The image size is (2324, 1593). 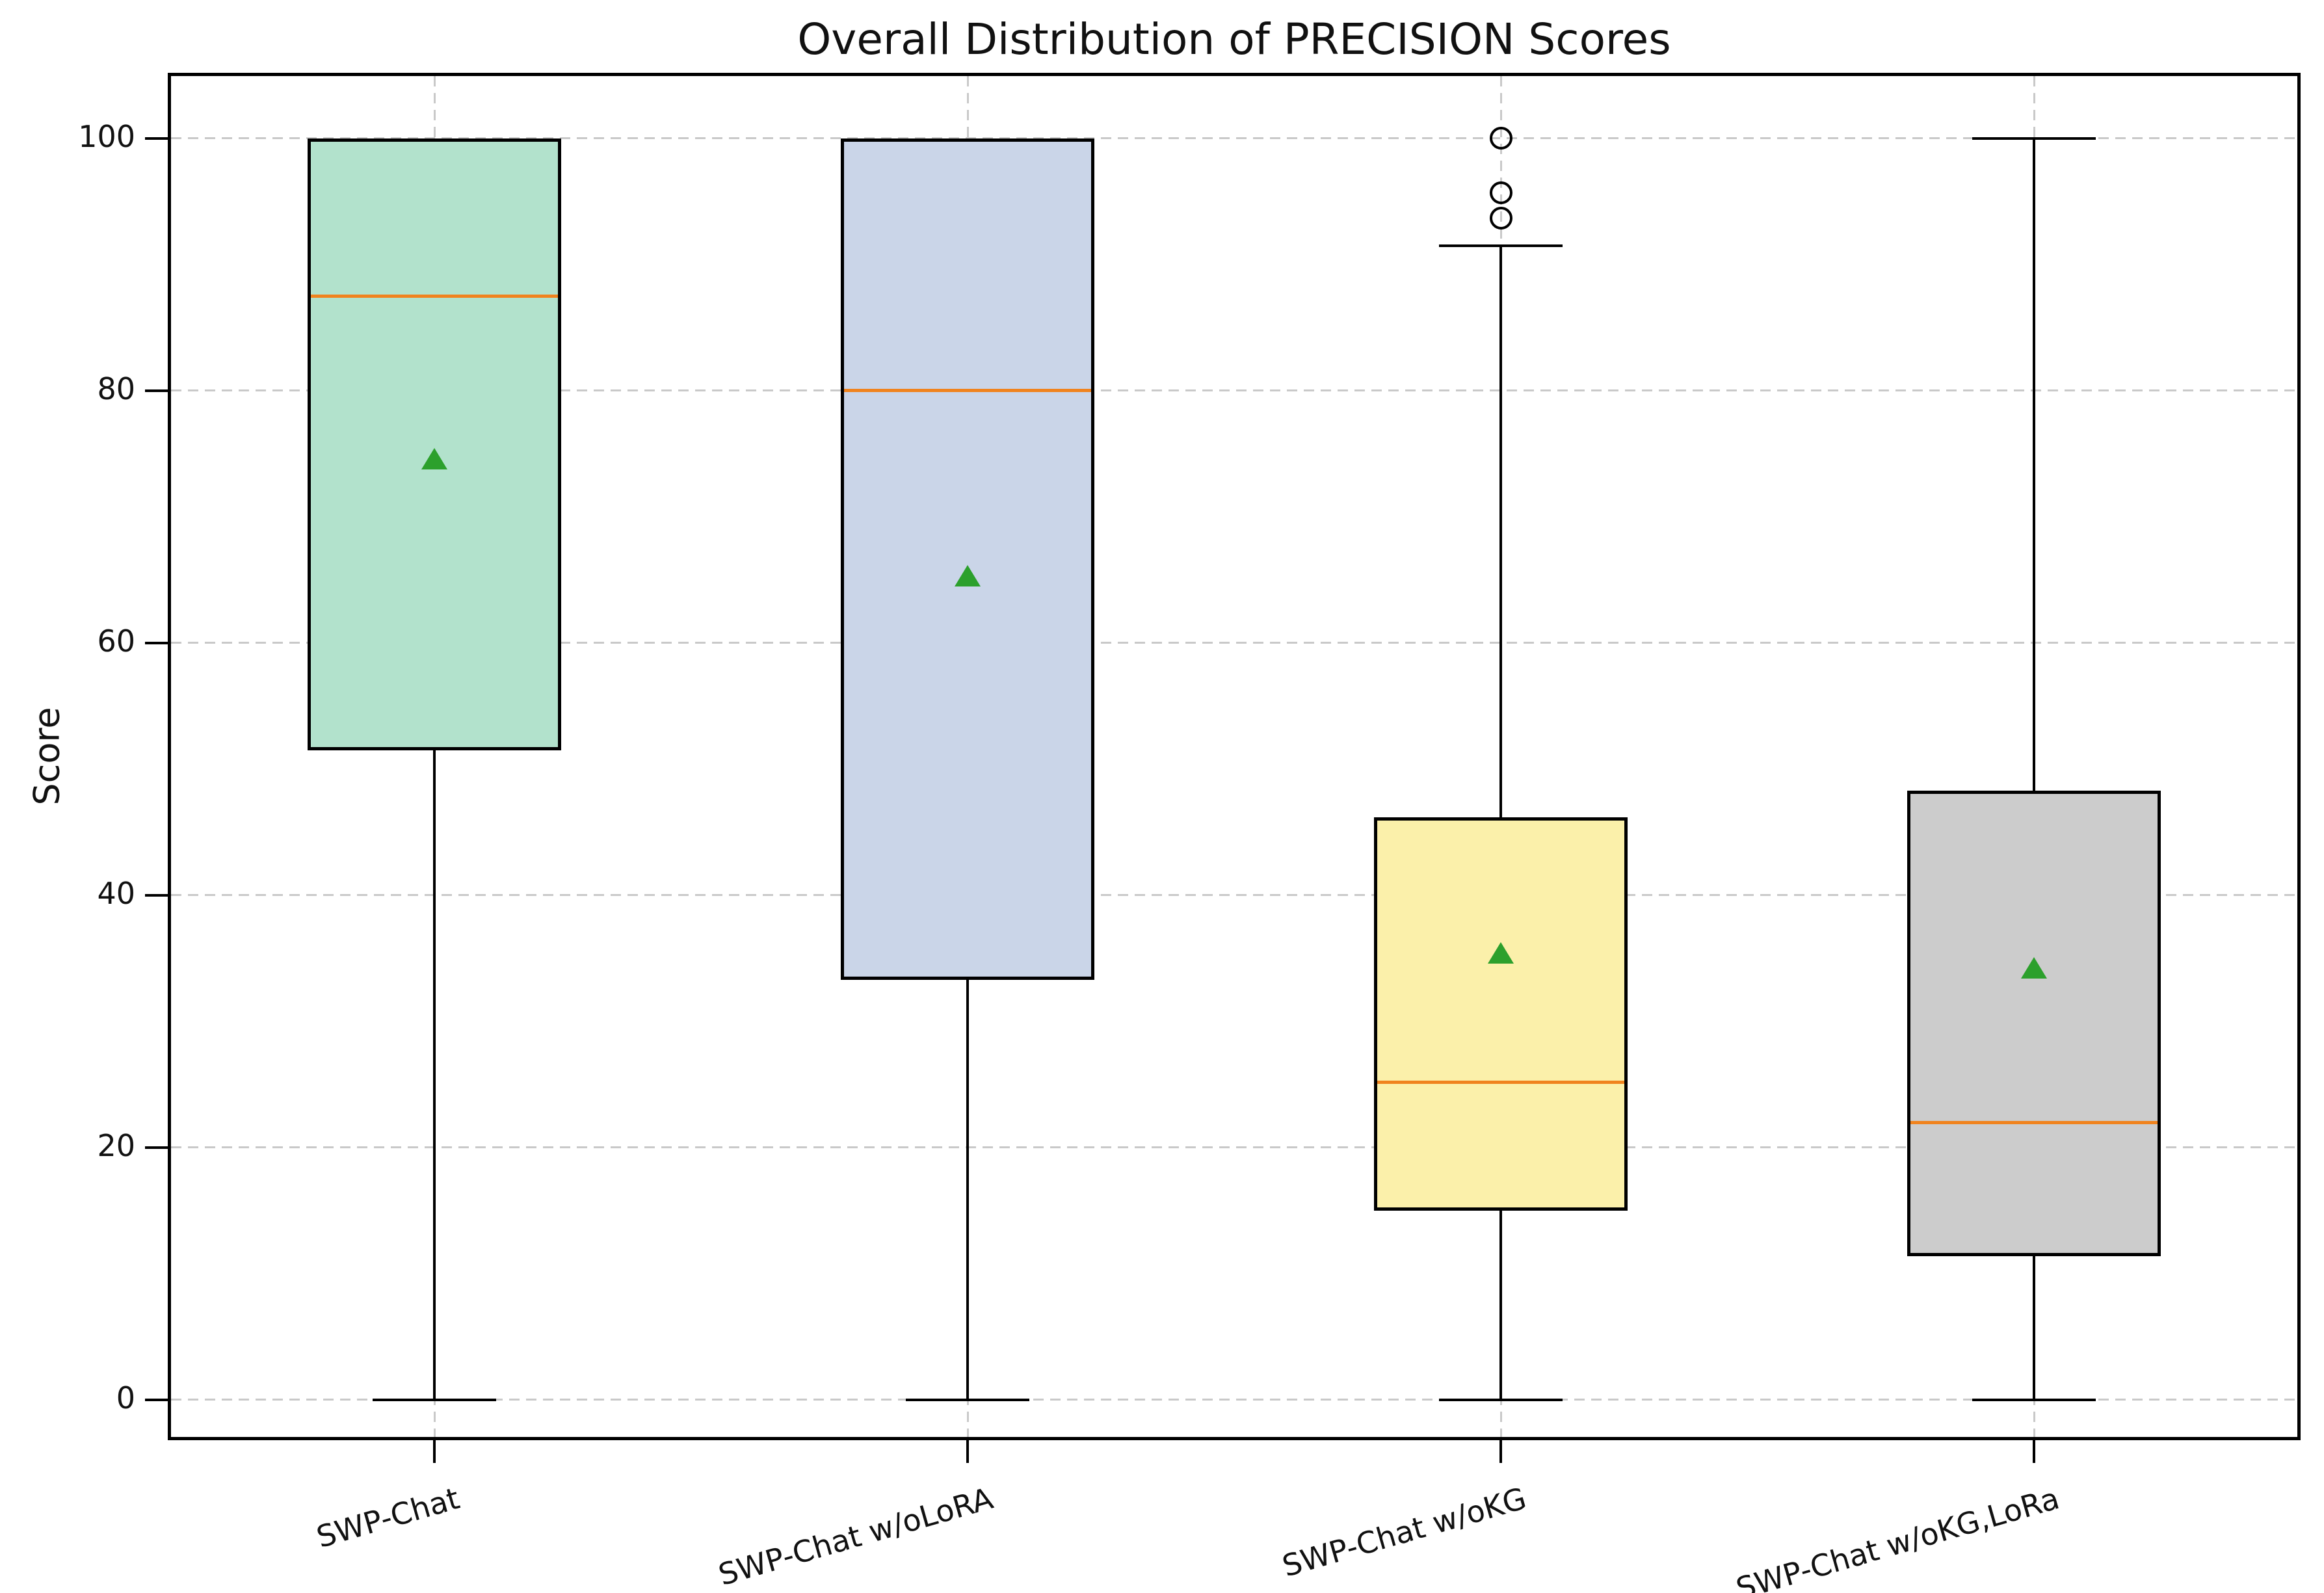 What do you see at coordinates (388, 1518) in the screenshot?
I see `x-tick-label: SWP-Chat` at bounding box center [388, 1518].